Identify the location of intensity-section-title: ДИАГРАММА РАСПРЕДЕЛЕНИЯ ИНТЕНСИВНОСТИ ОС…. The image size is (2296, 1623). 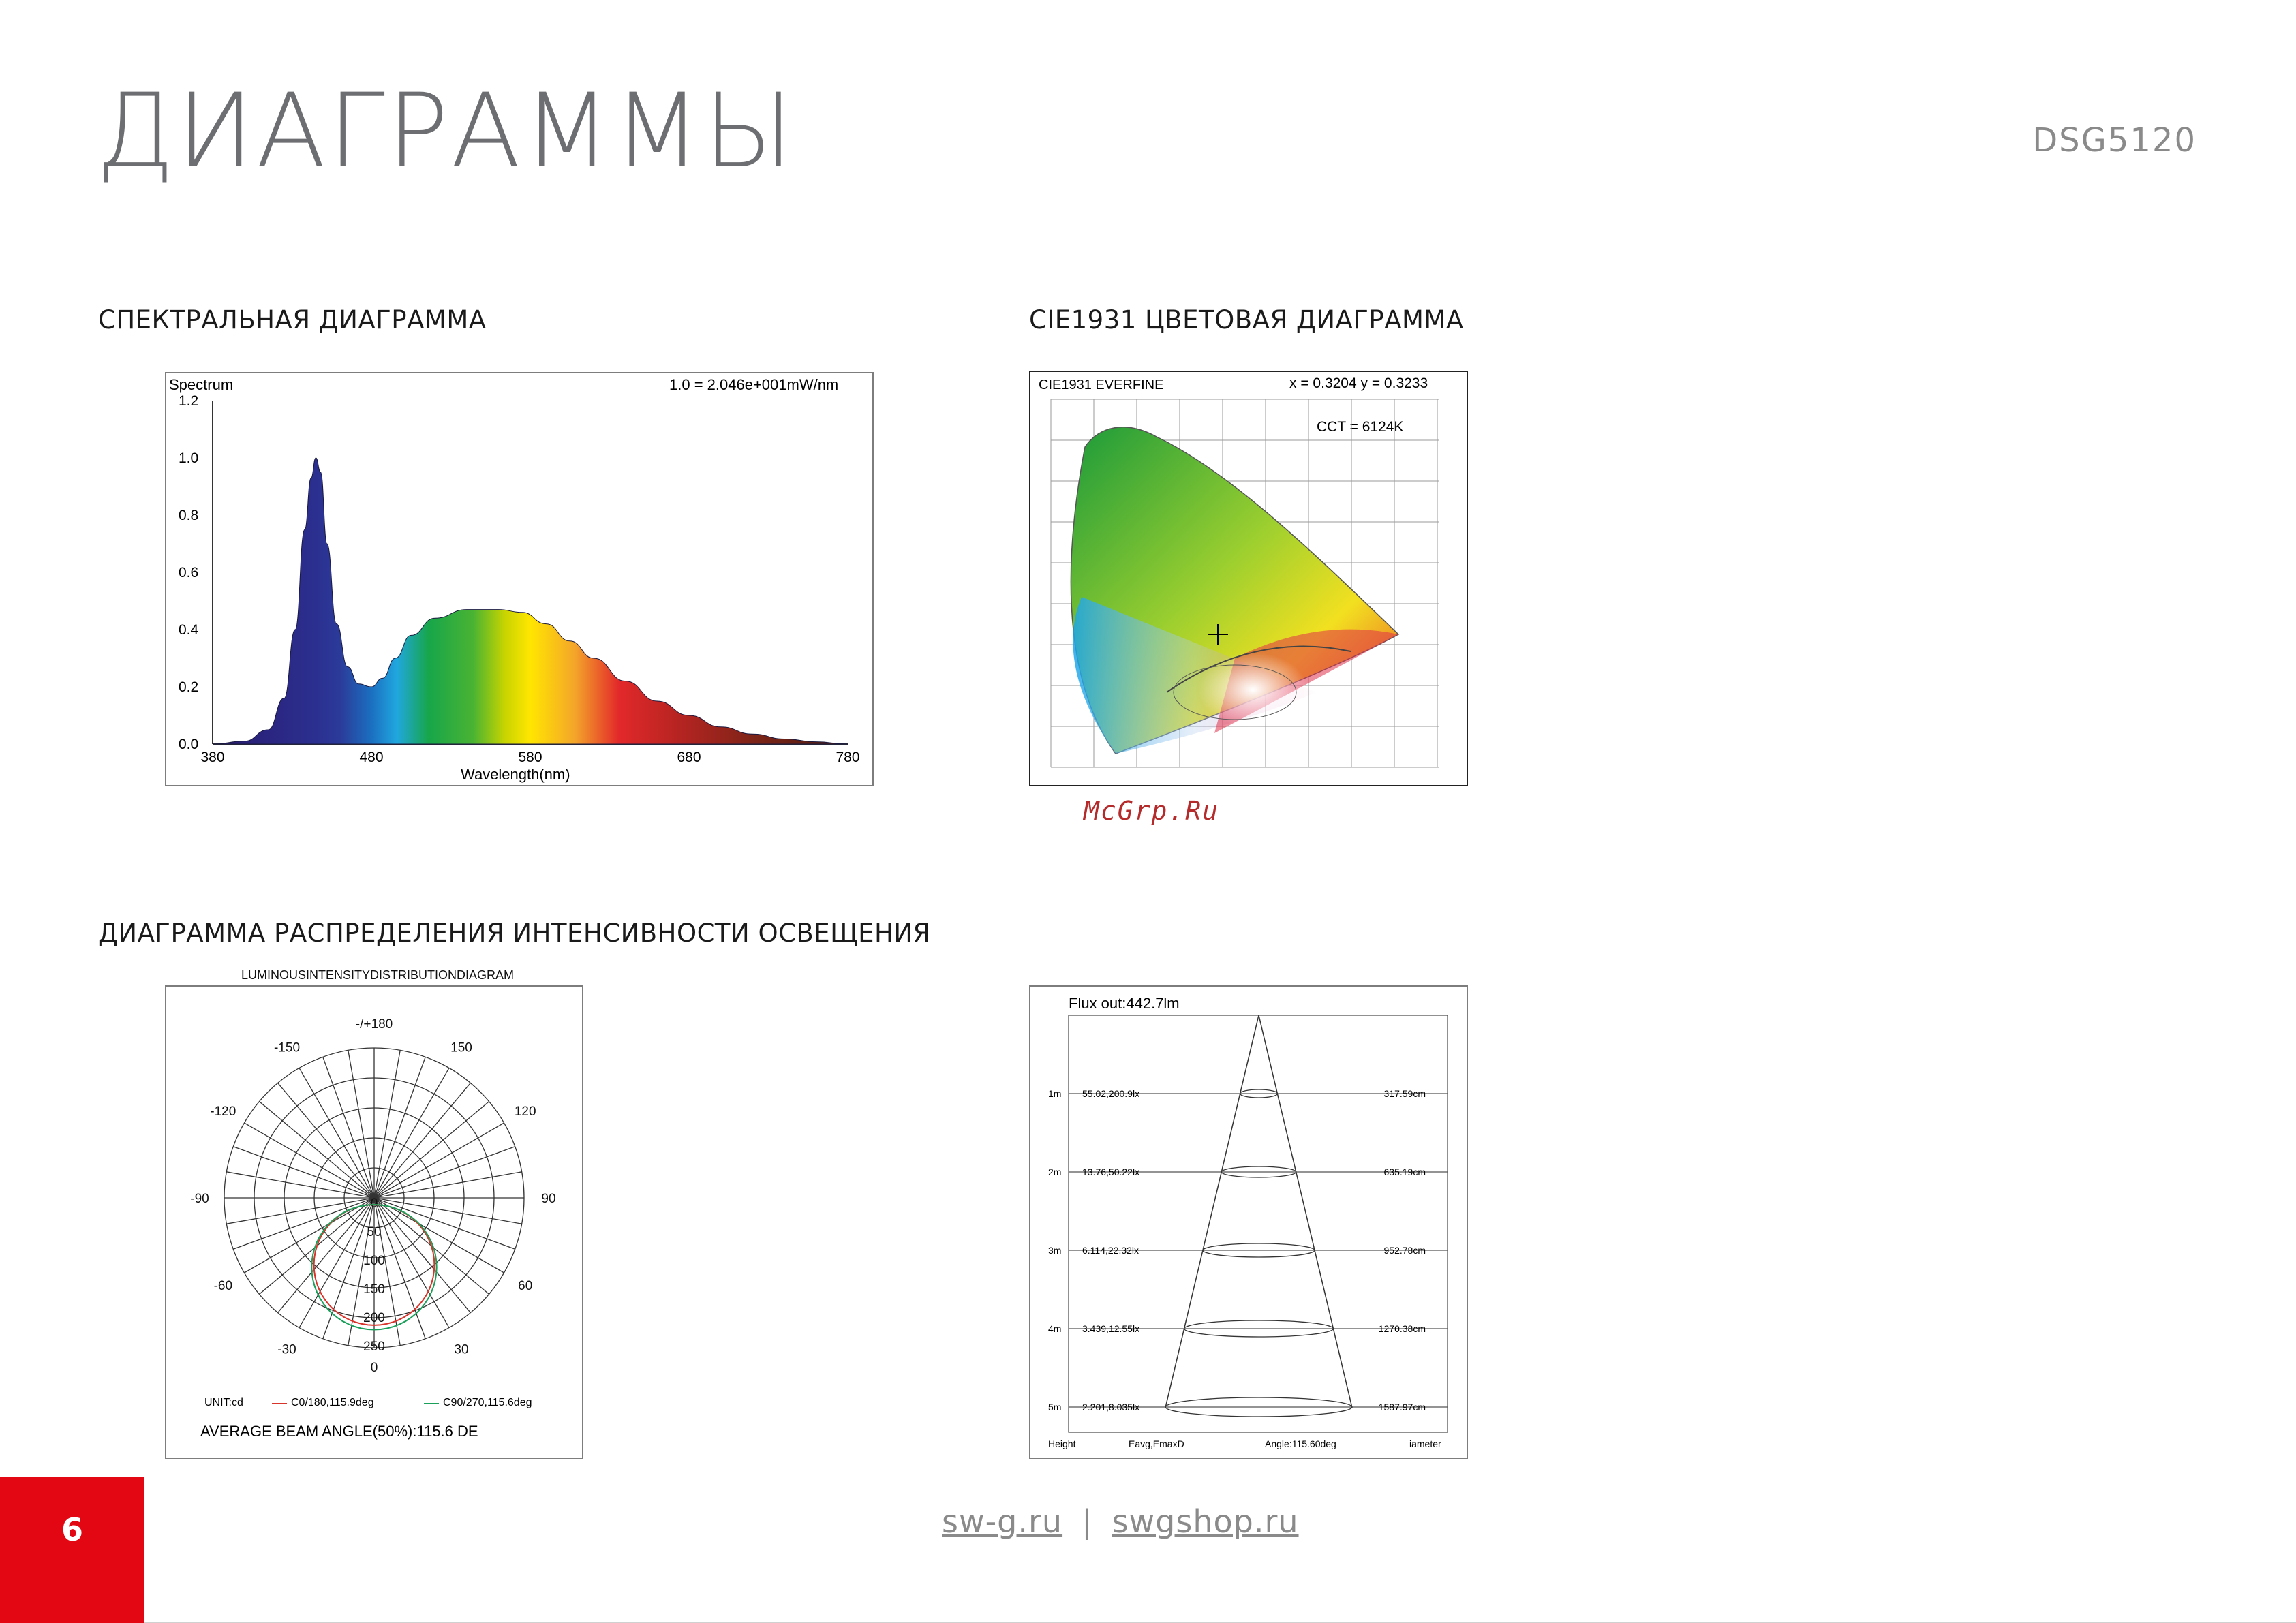
(514, 933).